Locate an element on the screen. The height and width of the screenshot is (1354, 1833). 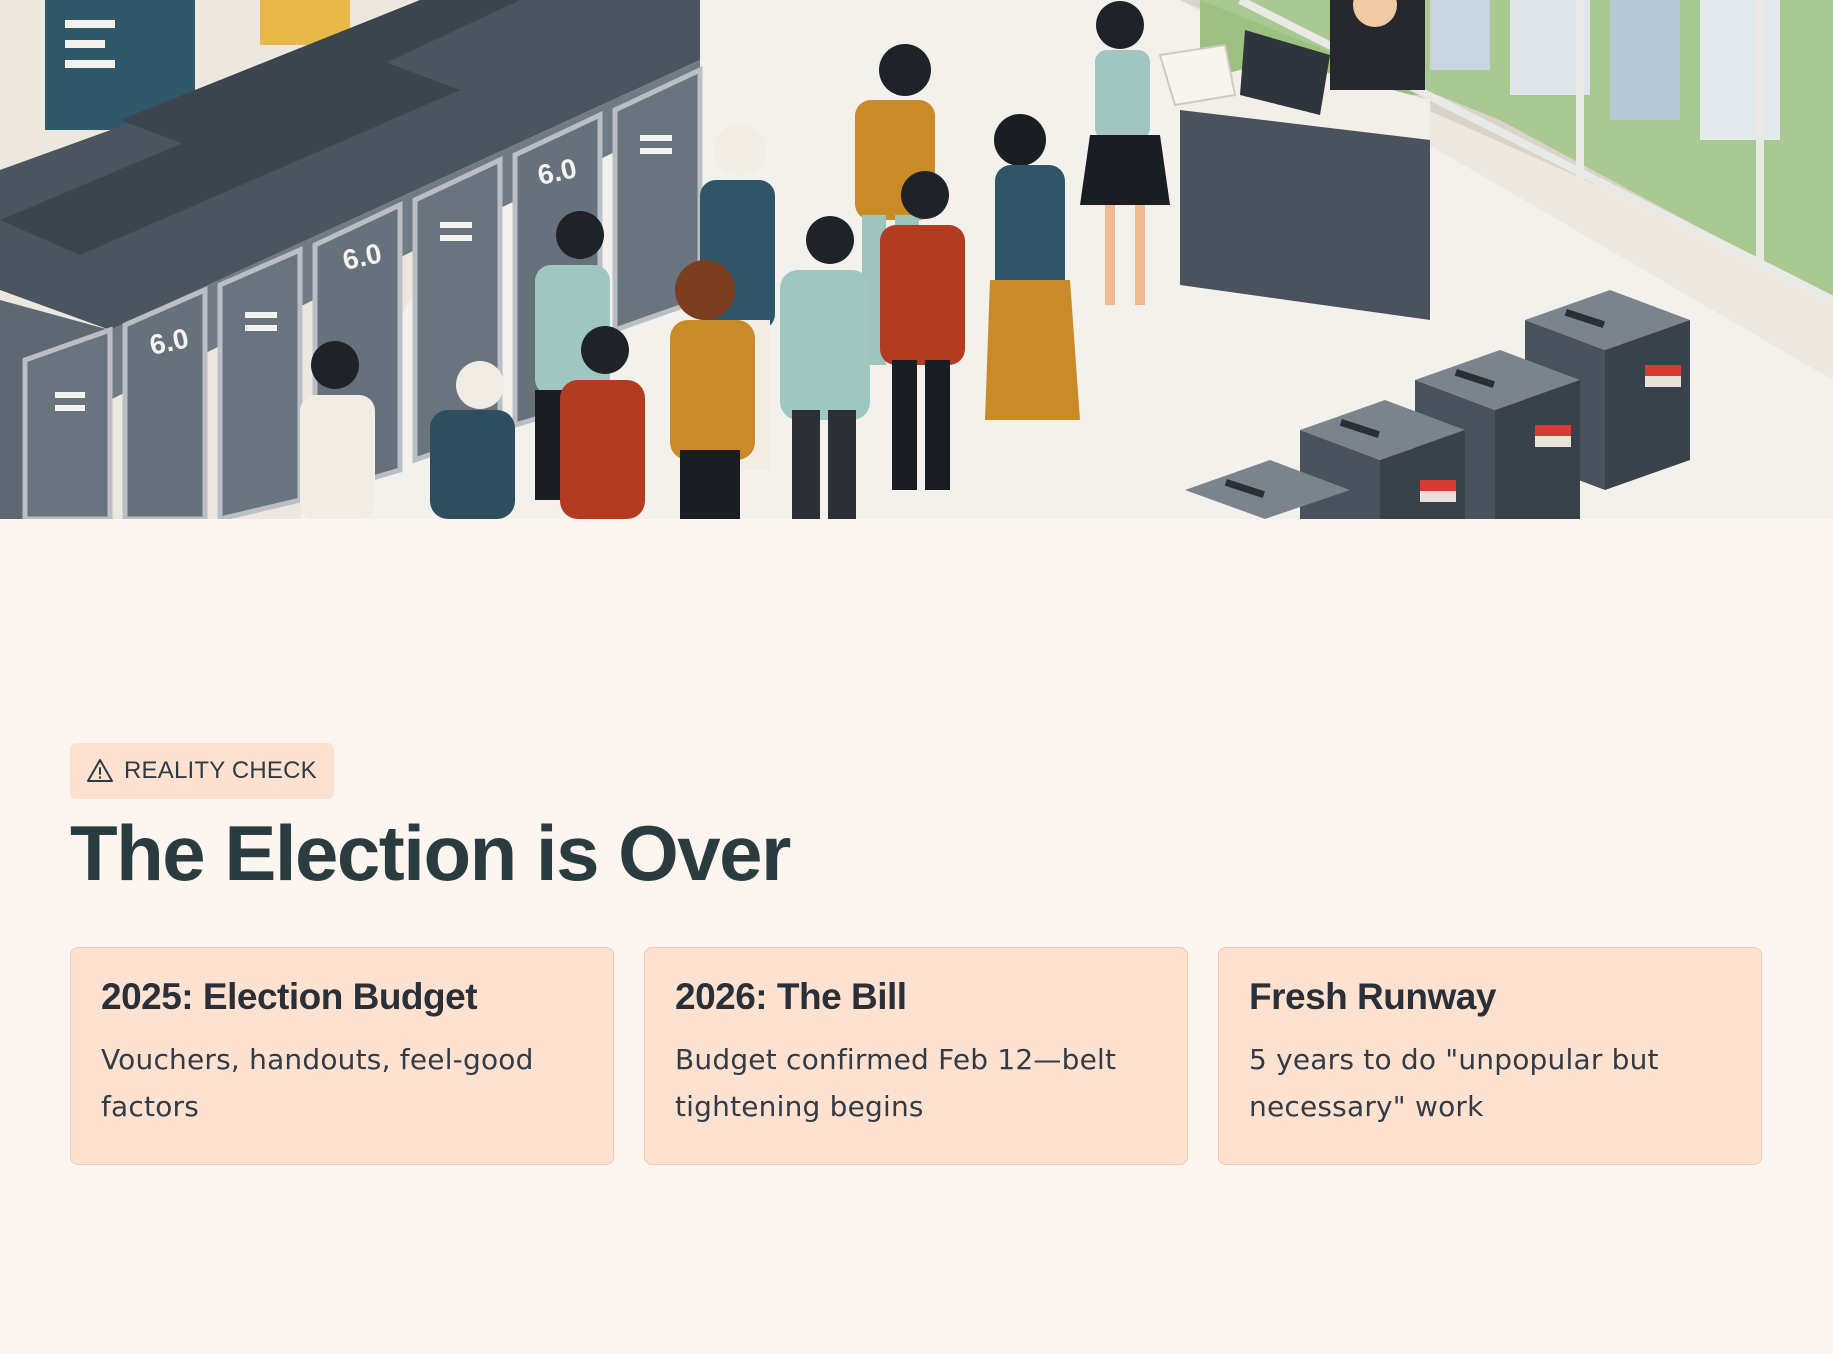
card-title: 2026: The Bill is located at coordinates (791, 996).